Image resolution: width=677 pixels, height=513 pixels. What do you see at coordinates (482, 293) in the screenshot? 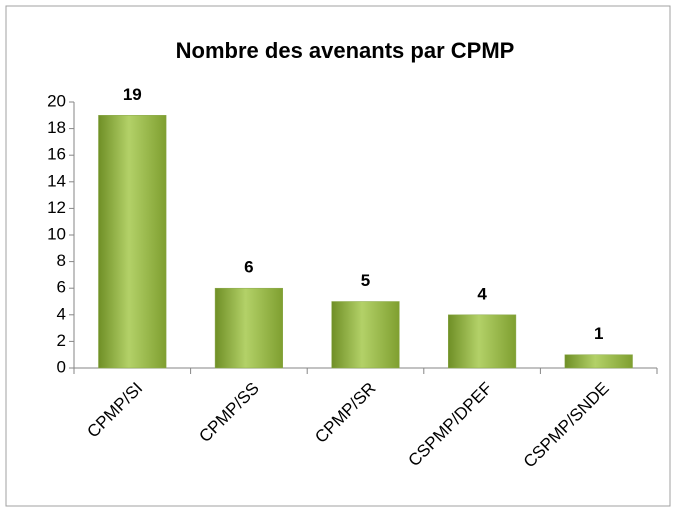
I see `data-label: 4` at bounding box center [482, 293].